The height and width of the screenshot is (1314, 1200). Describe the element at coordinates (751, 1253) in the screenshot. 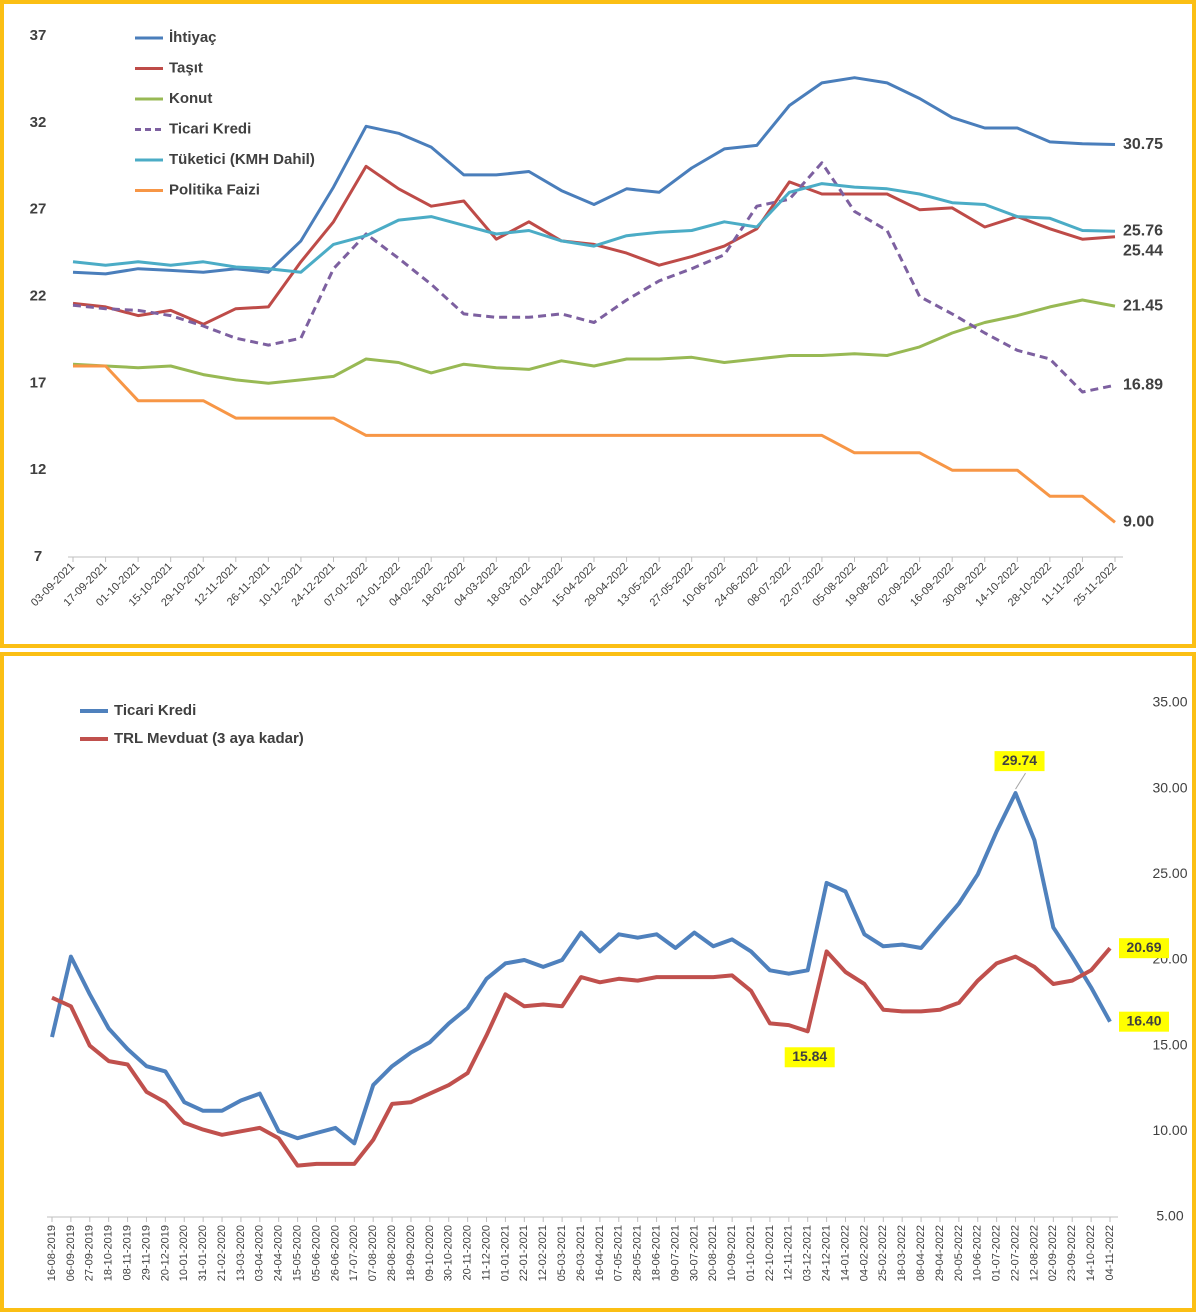

I see `x-tick-label: 01-10-2021` at that location.